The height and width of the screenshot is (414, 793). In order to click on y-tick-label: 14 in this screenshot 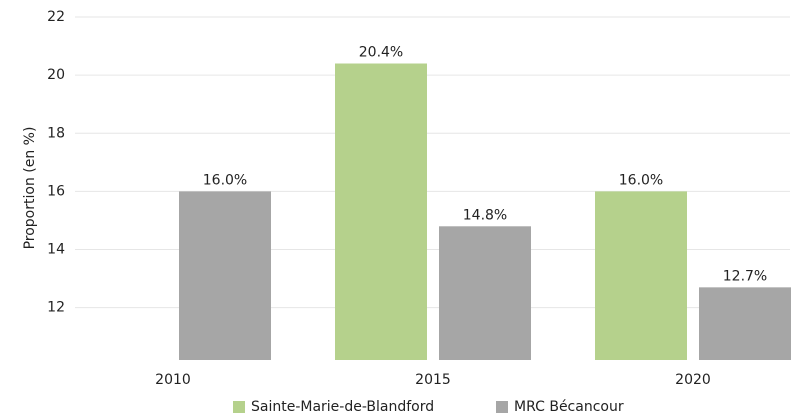, I will do `click(56, 250)`.